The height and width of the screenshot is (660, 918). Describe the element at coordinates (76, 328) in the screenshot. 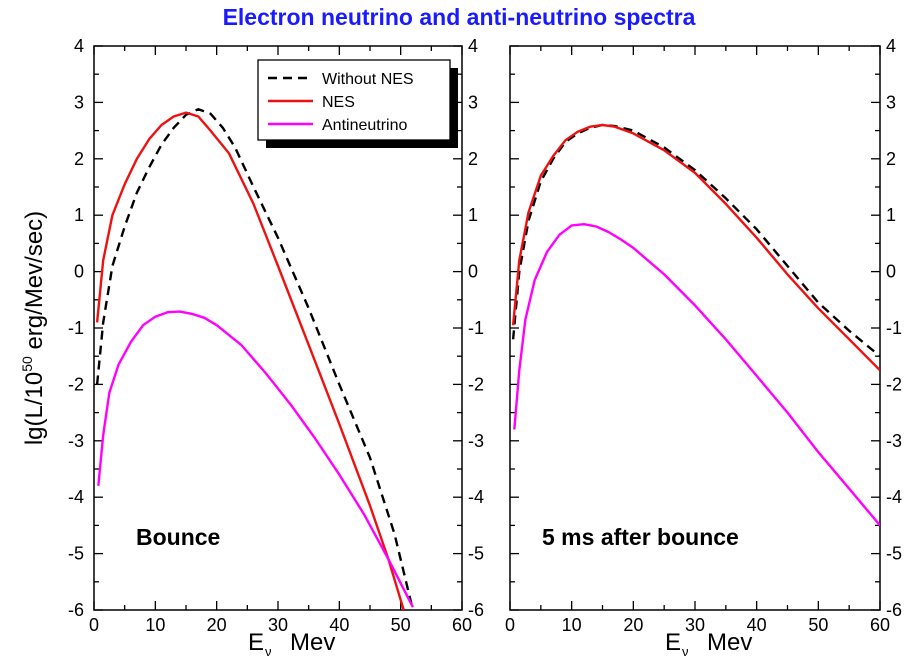

I see `y-tick-label: -1` at that location.